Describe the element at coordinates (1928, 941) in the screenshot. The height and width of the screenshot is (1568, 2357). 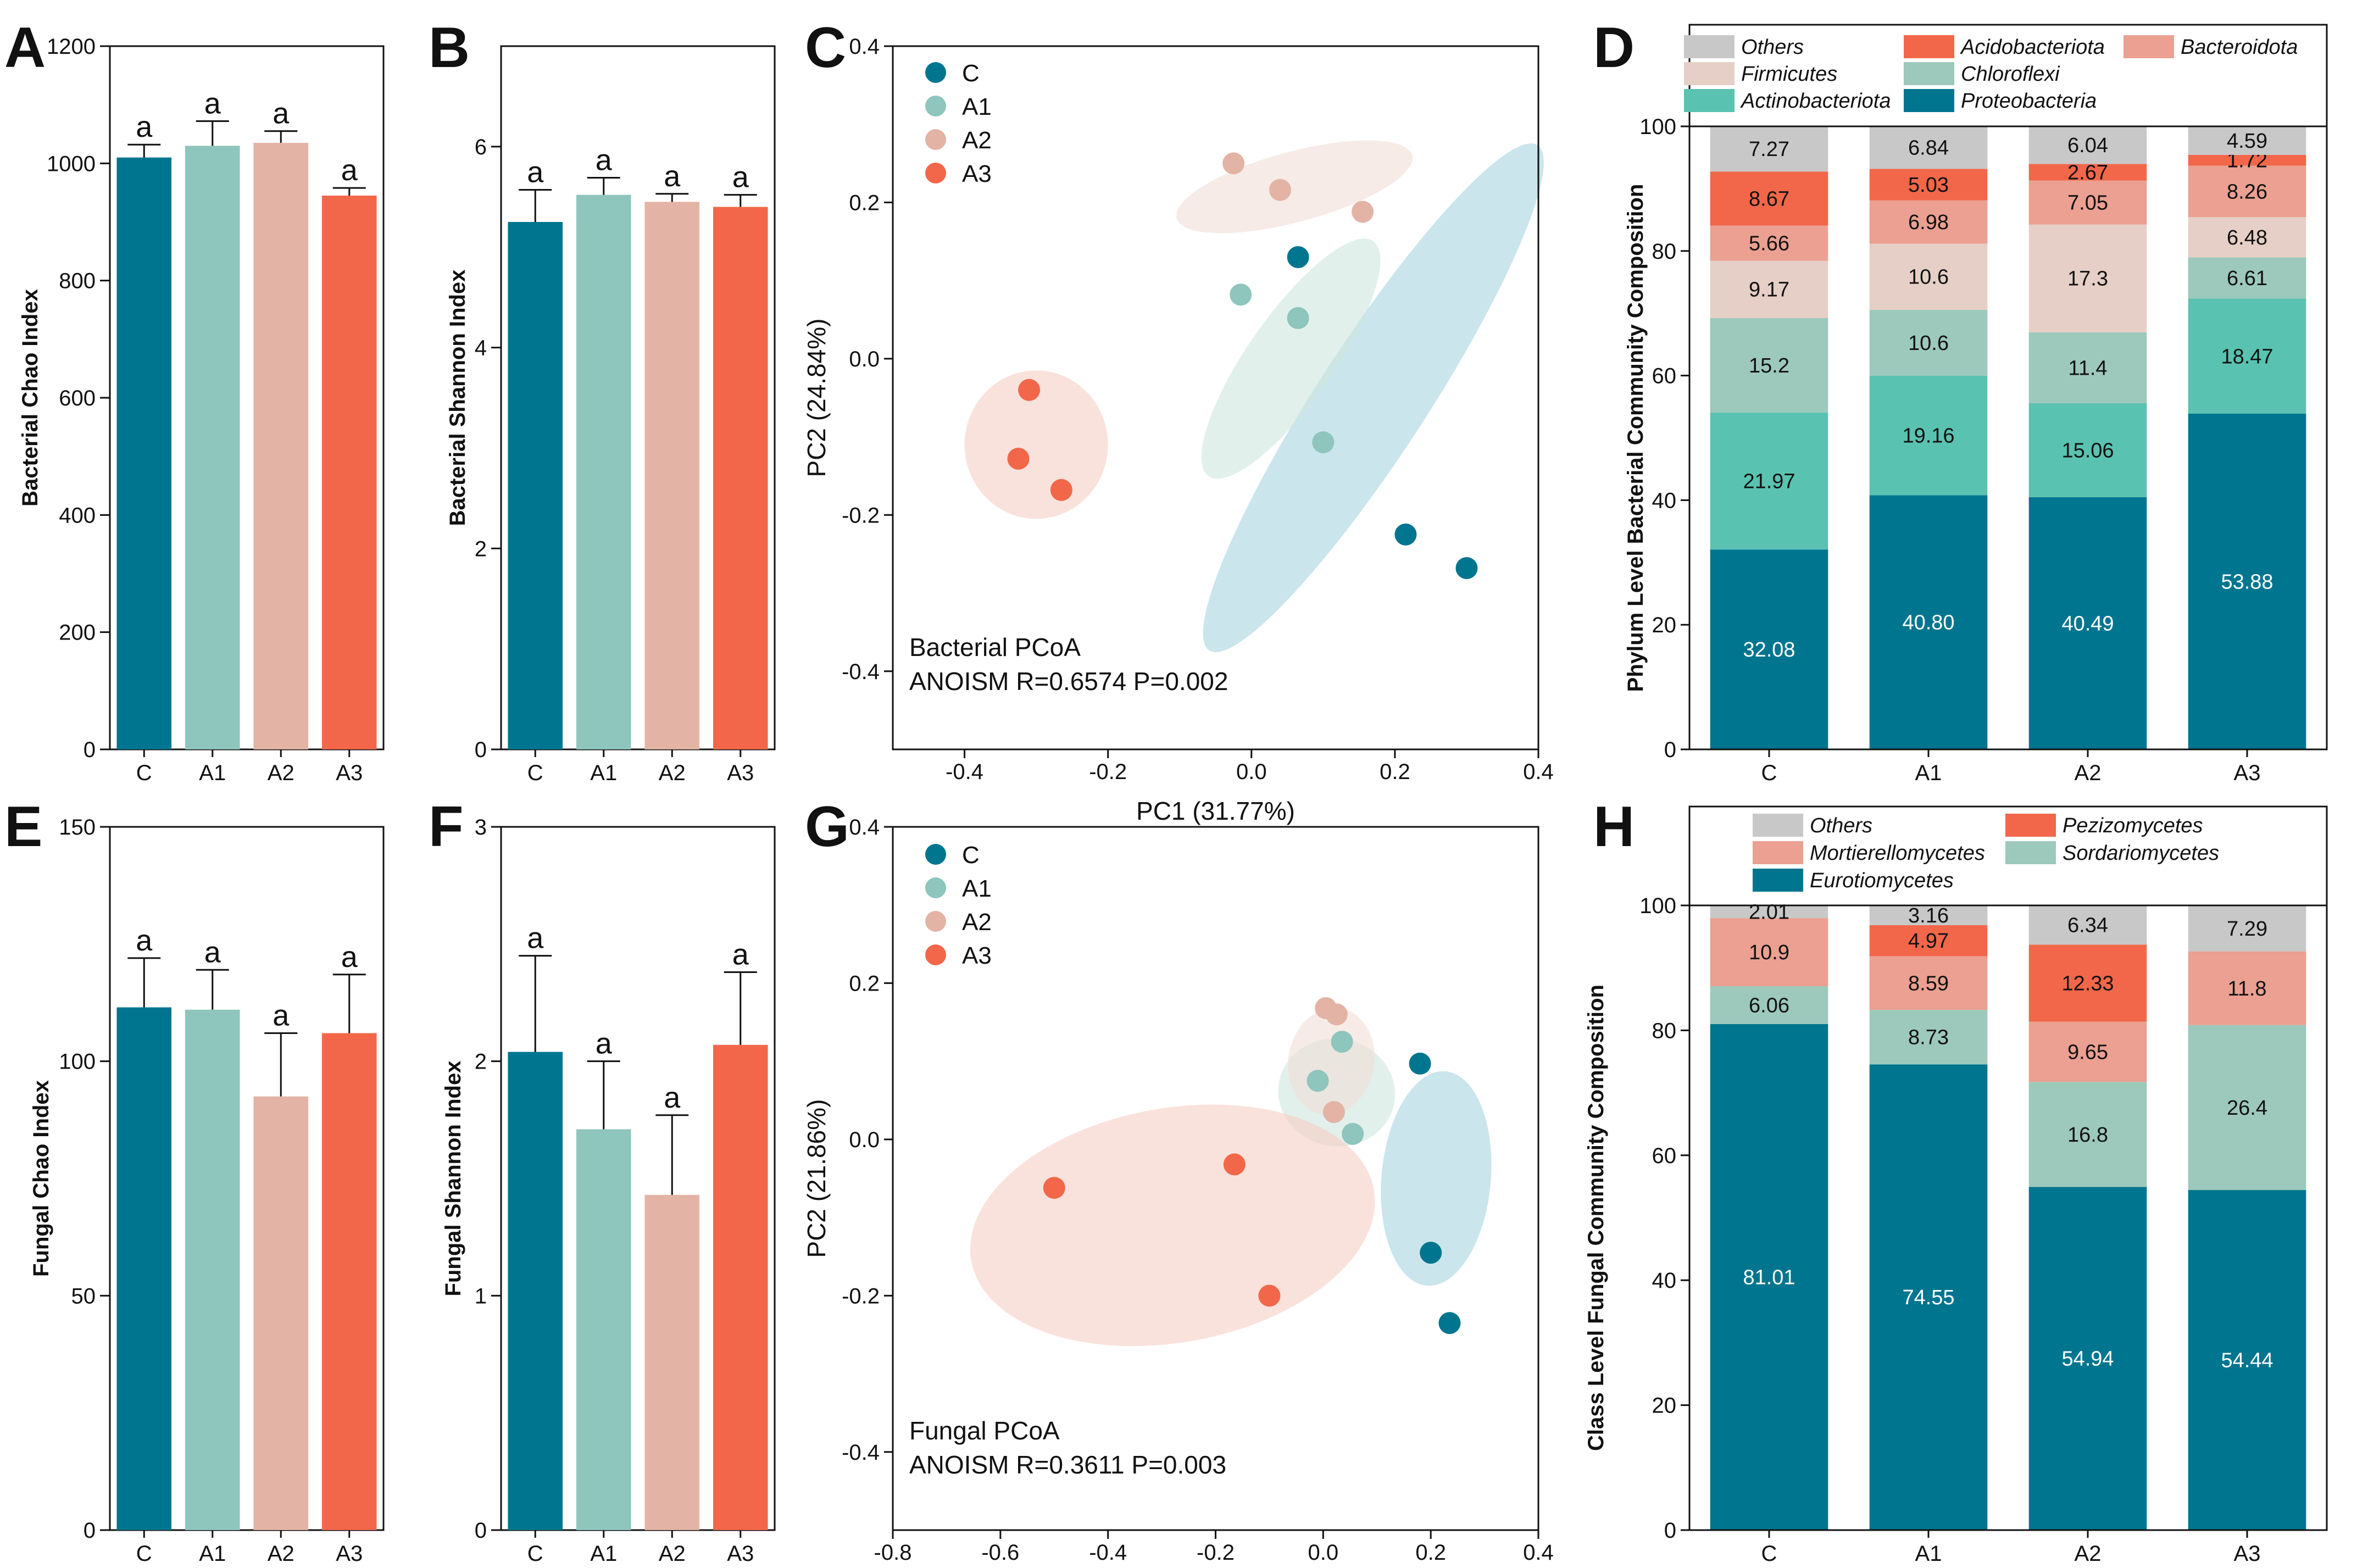
I see `segment-Pezizomycetes-A1` at that location.